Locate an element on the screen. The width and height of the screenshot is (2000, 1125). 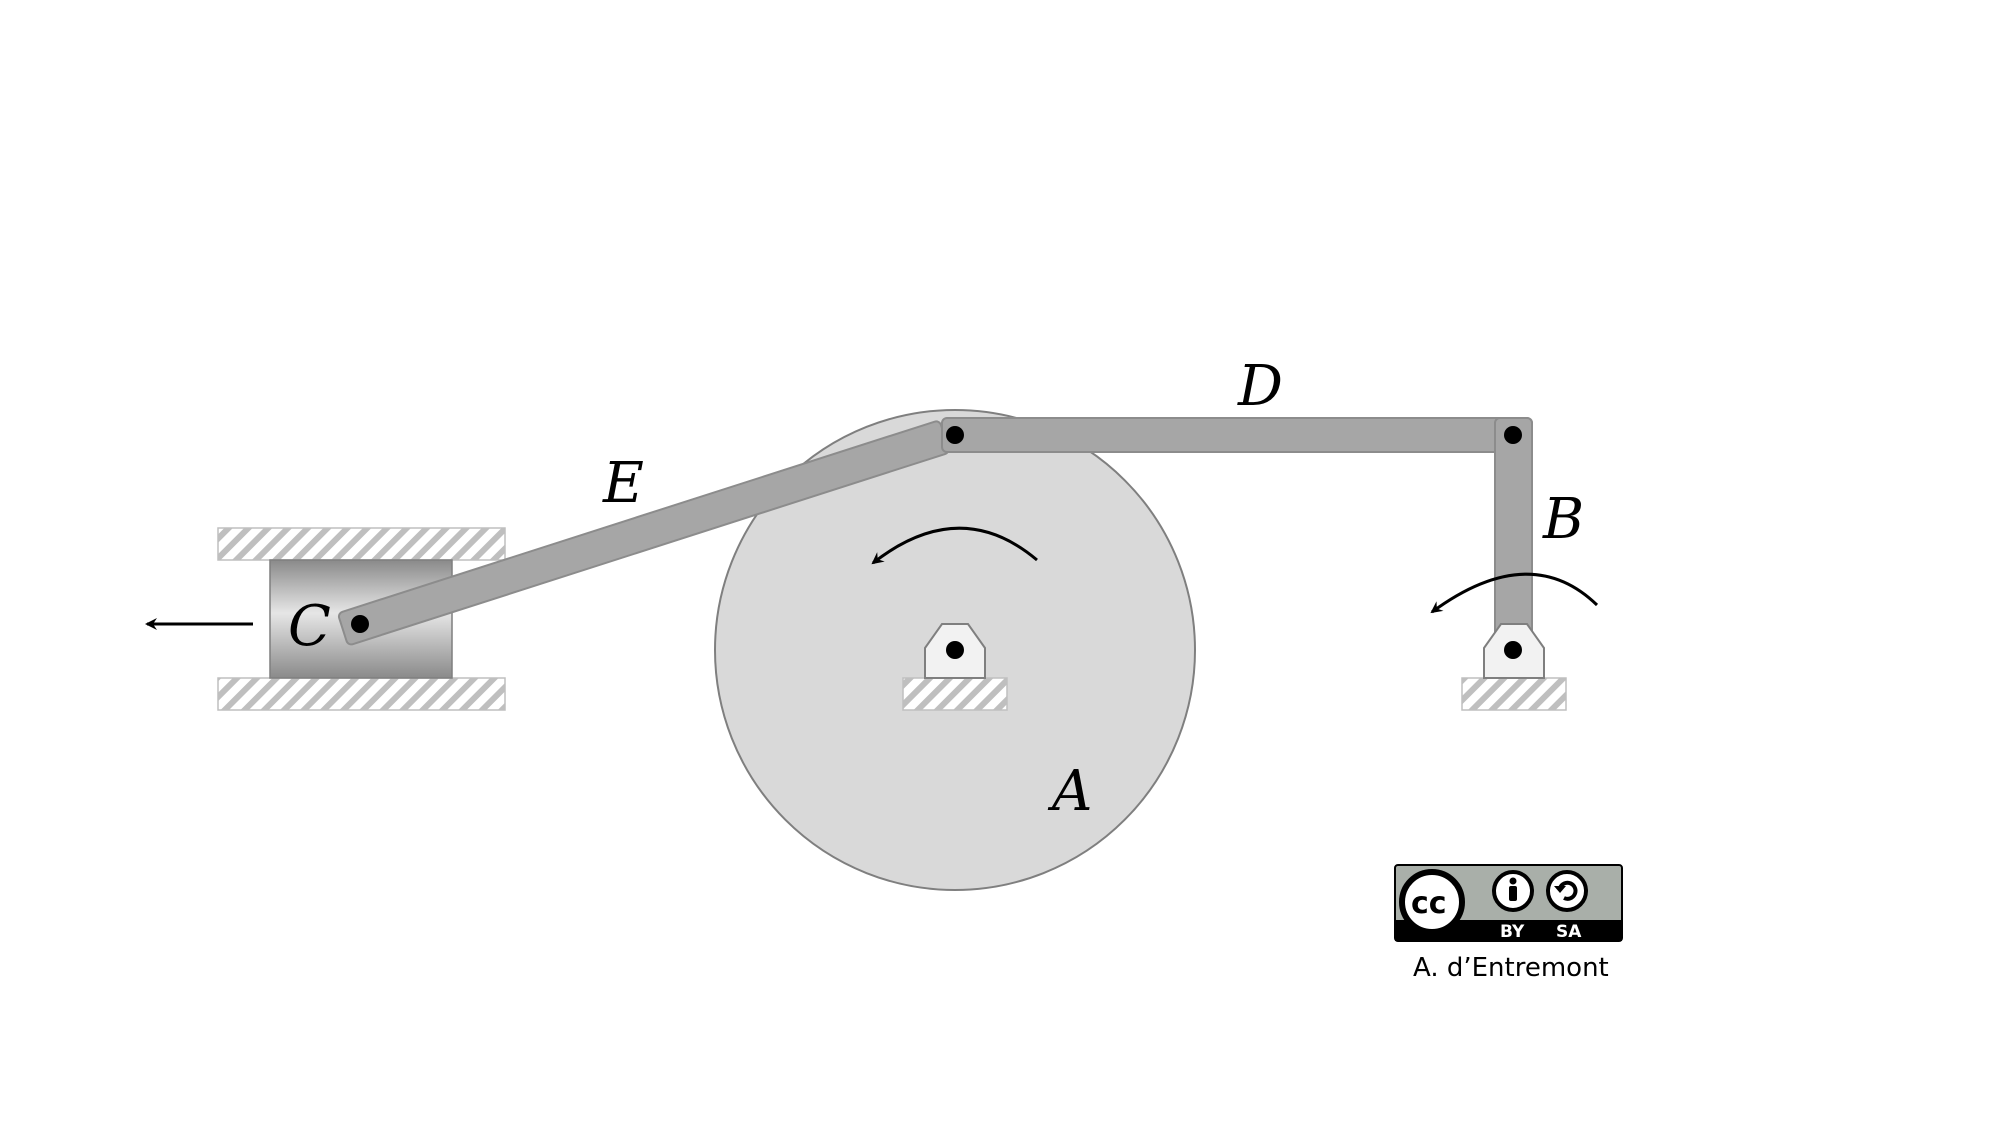
link-d is located at coordinates (1237, 435).